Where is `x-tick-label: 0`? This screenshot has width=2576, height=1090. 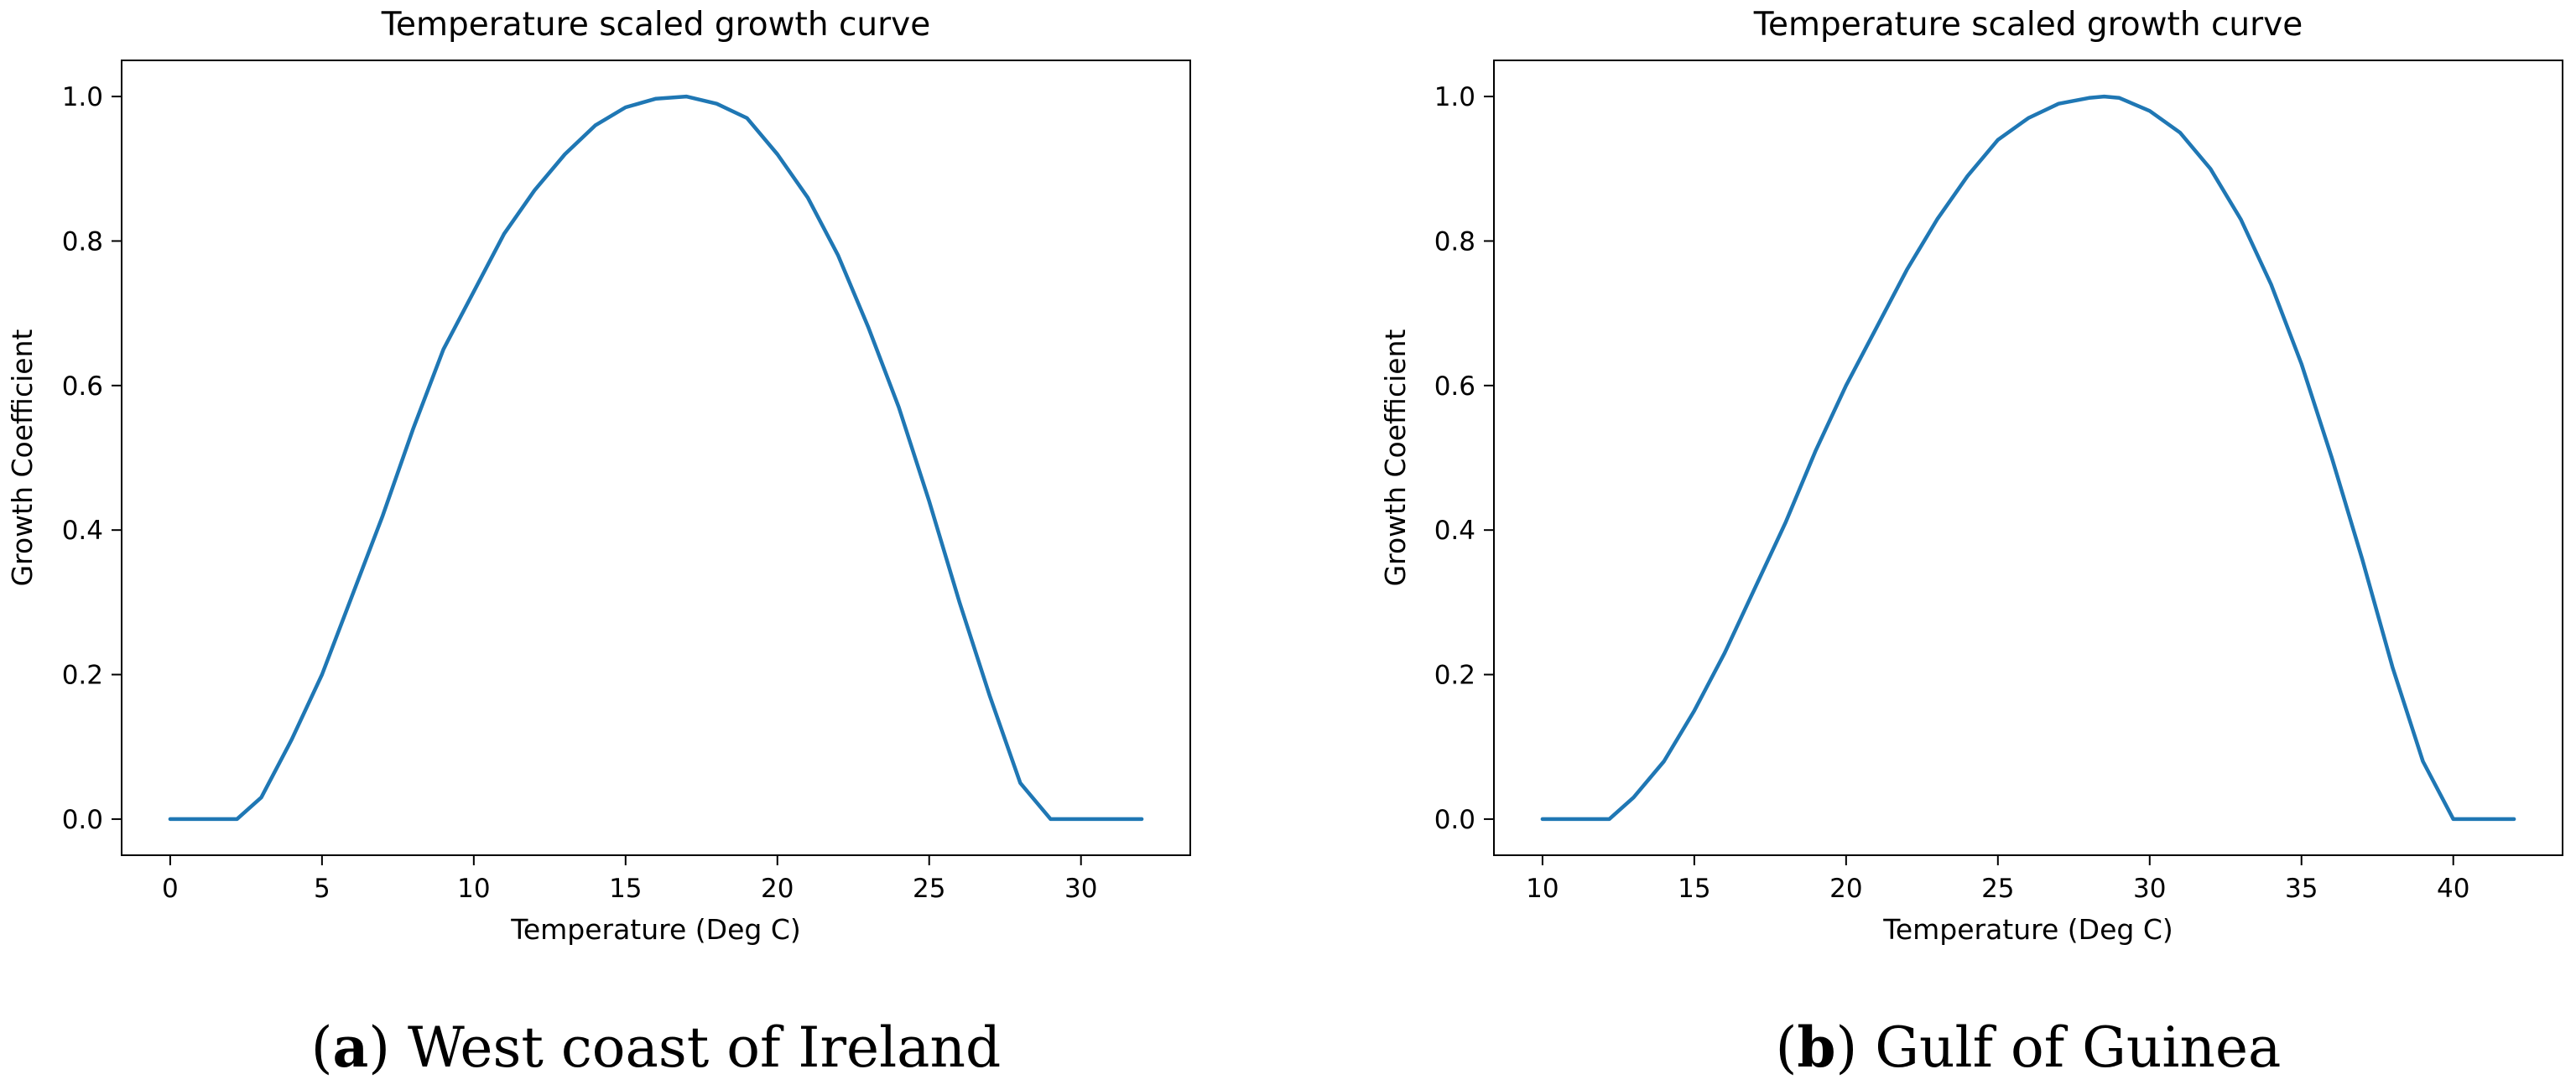 x-tick-label: 0 is located at coordinates (170, 889).